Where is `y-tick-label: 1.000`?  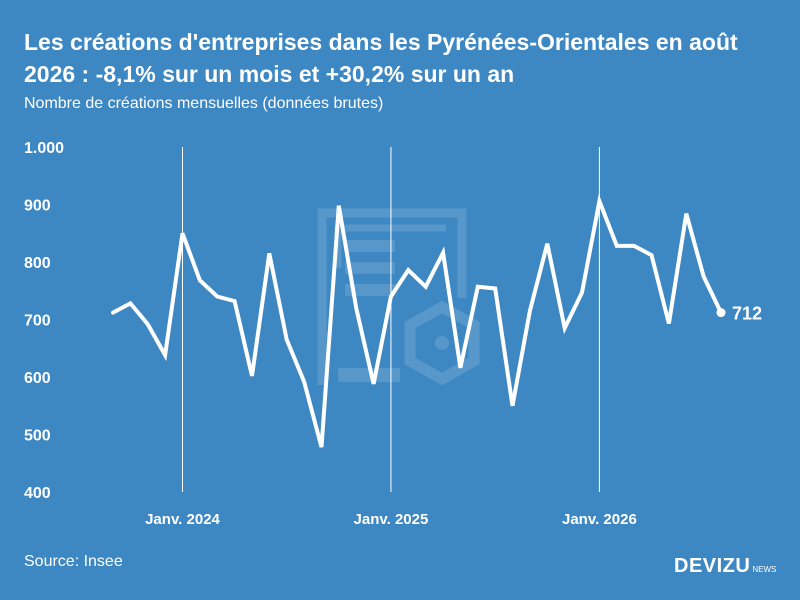 y-tick-label: 1.000 is located at coordinates (44, 148).